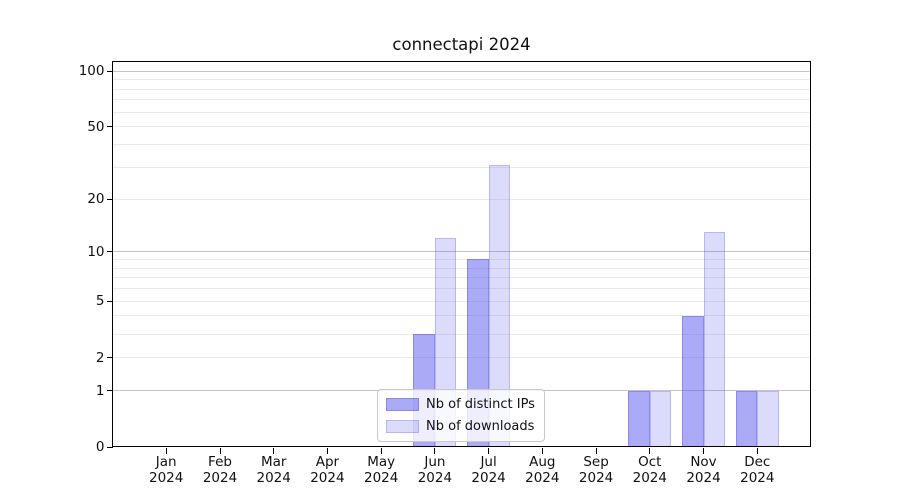 The width and height of the screenshot is (900, 500). I want to click on legend-label-downloads: Nb of downloads, so click(480, 426).